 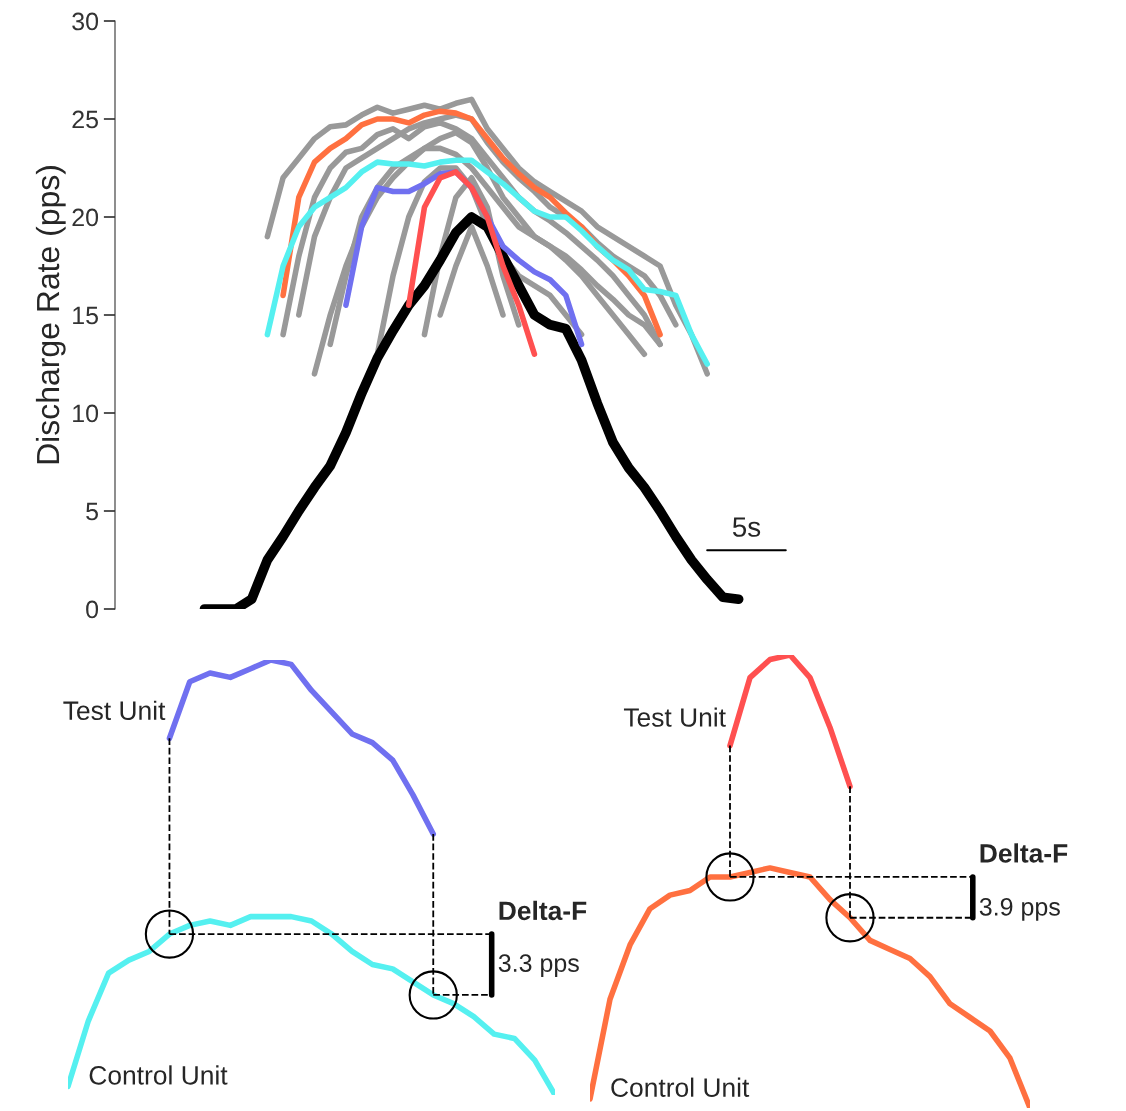 I want to click on annotation: 5s, so click(x=746, y=527).